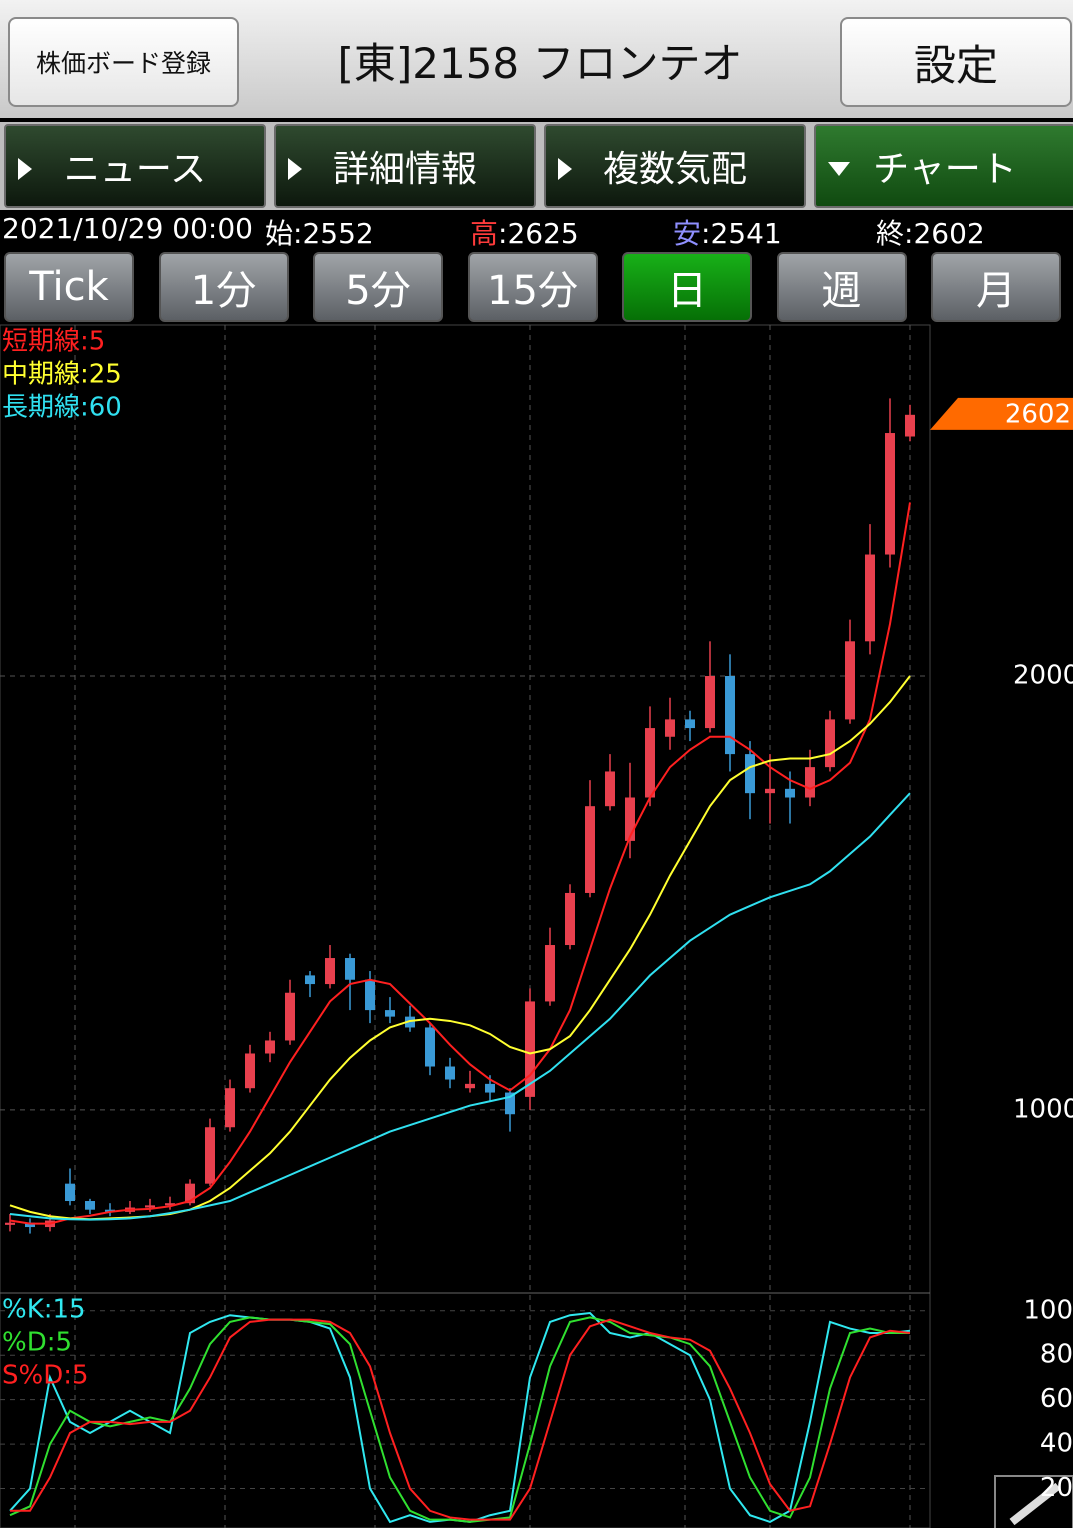 This screenshot has height=1528, width=1073. I want to click on period-button: 月, so click(996, 287).